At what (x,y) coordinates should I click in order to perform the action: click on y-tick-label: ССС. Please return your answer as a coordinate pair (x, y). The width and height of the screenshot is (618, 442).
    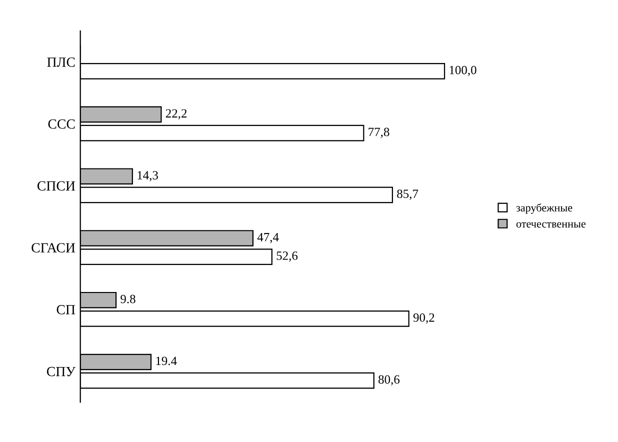
    Looking at the image, I should click on (61, 124).